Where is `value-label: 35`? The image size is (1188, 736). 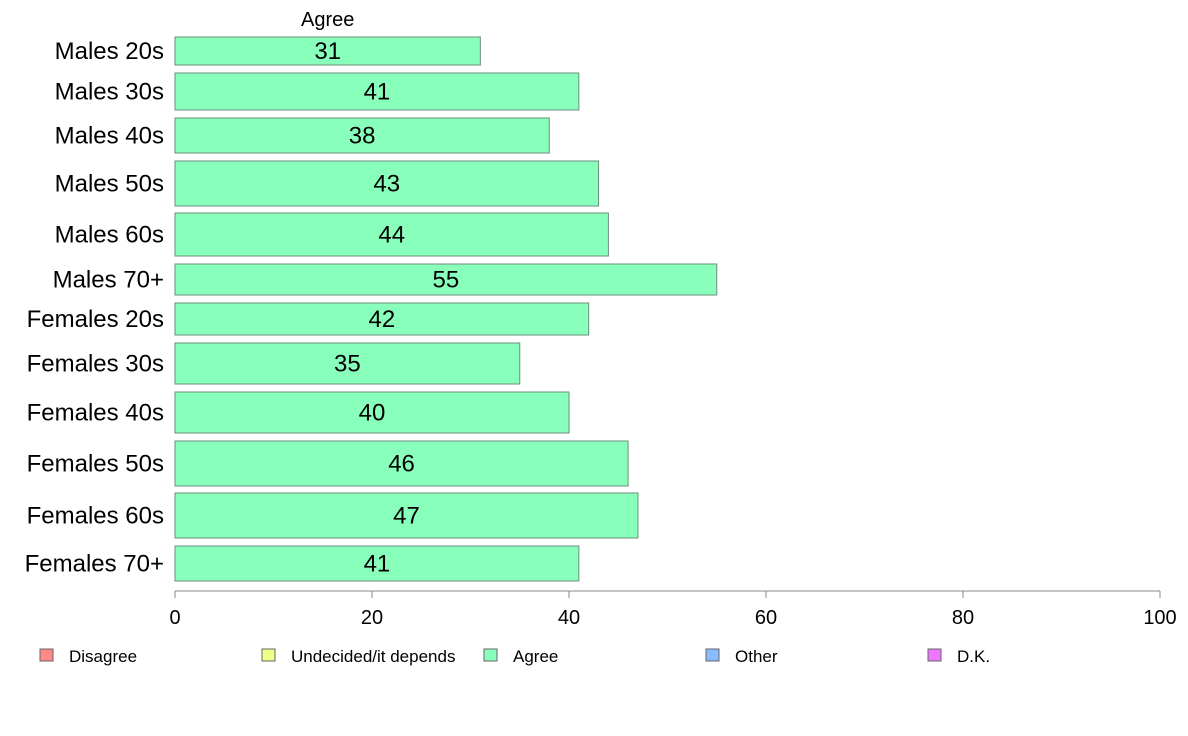
value-label: 35 is located at coordinates (347, 364).